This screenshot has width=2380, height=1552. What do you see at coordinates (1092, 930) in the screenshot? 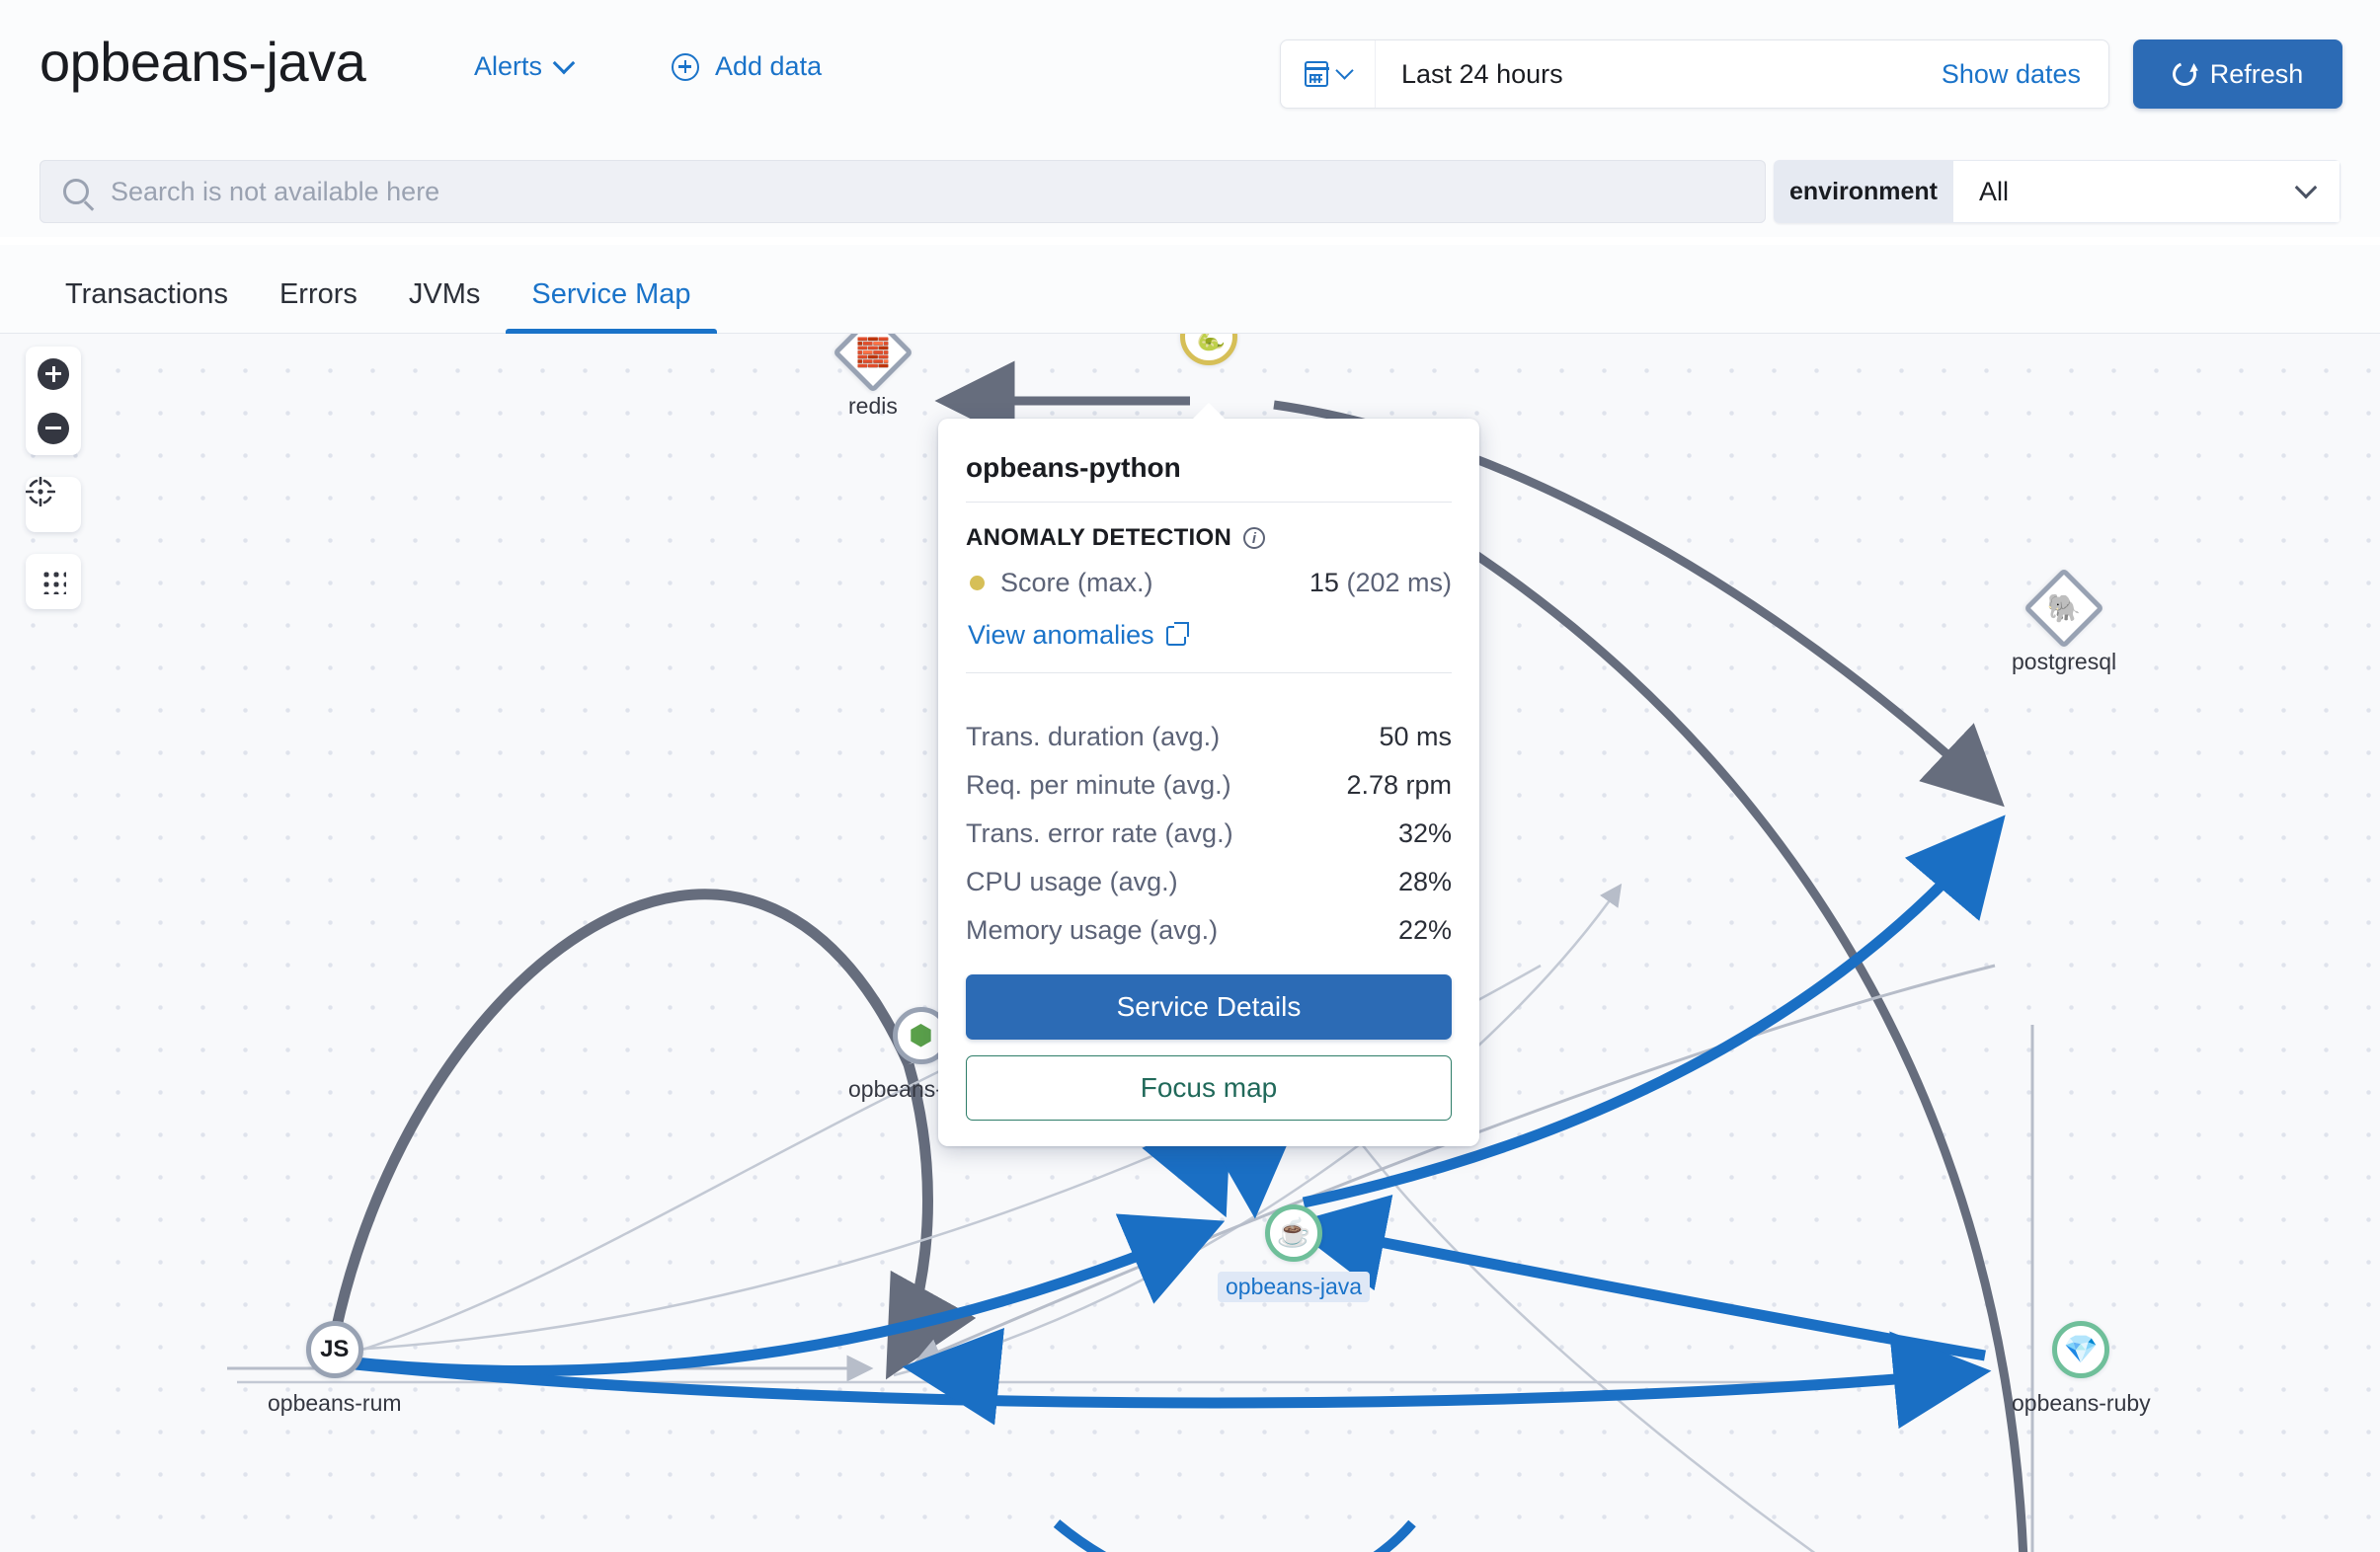
I see `metric-label: Memory usage (avg.)` at bounding box center [1092, 930].